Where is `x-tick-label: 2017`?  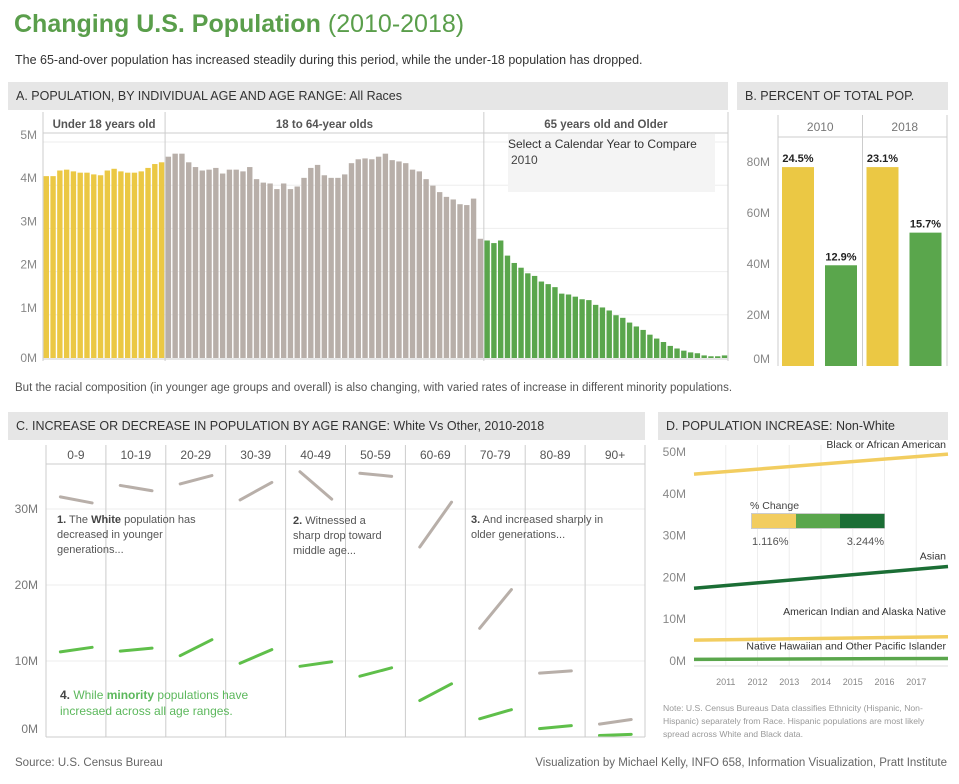 x-tick-label: 2017 is located at coordinates (916, 682).